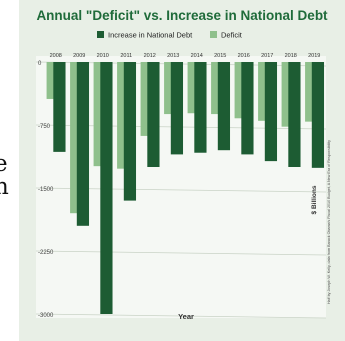  I want to click on x-tick-label: 2016, so click(244, 56).